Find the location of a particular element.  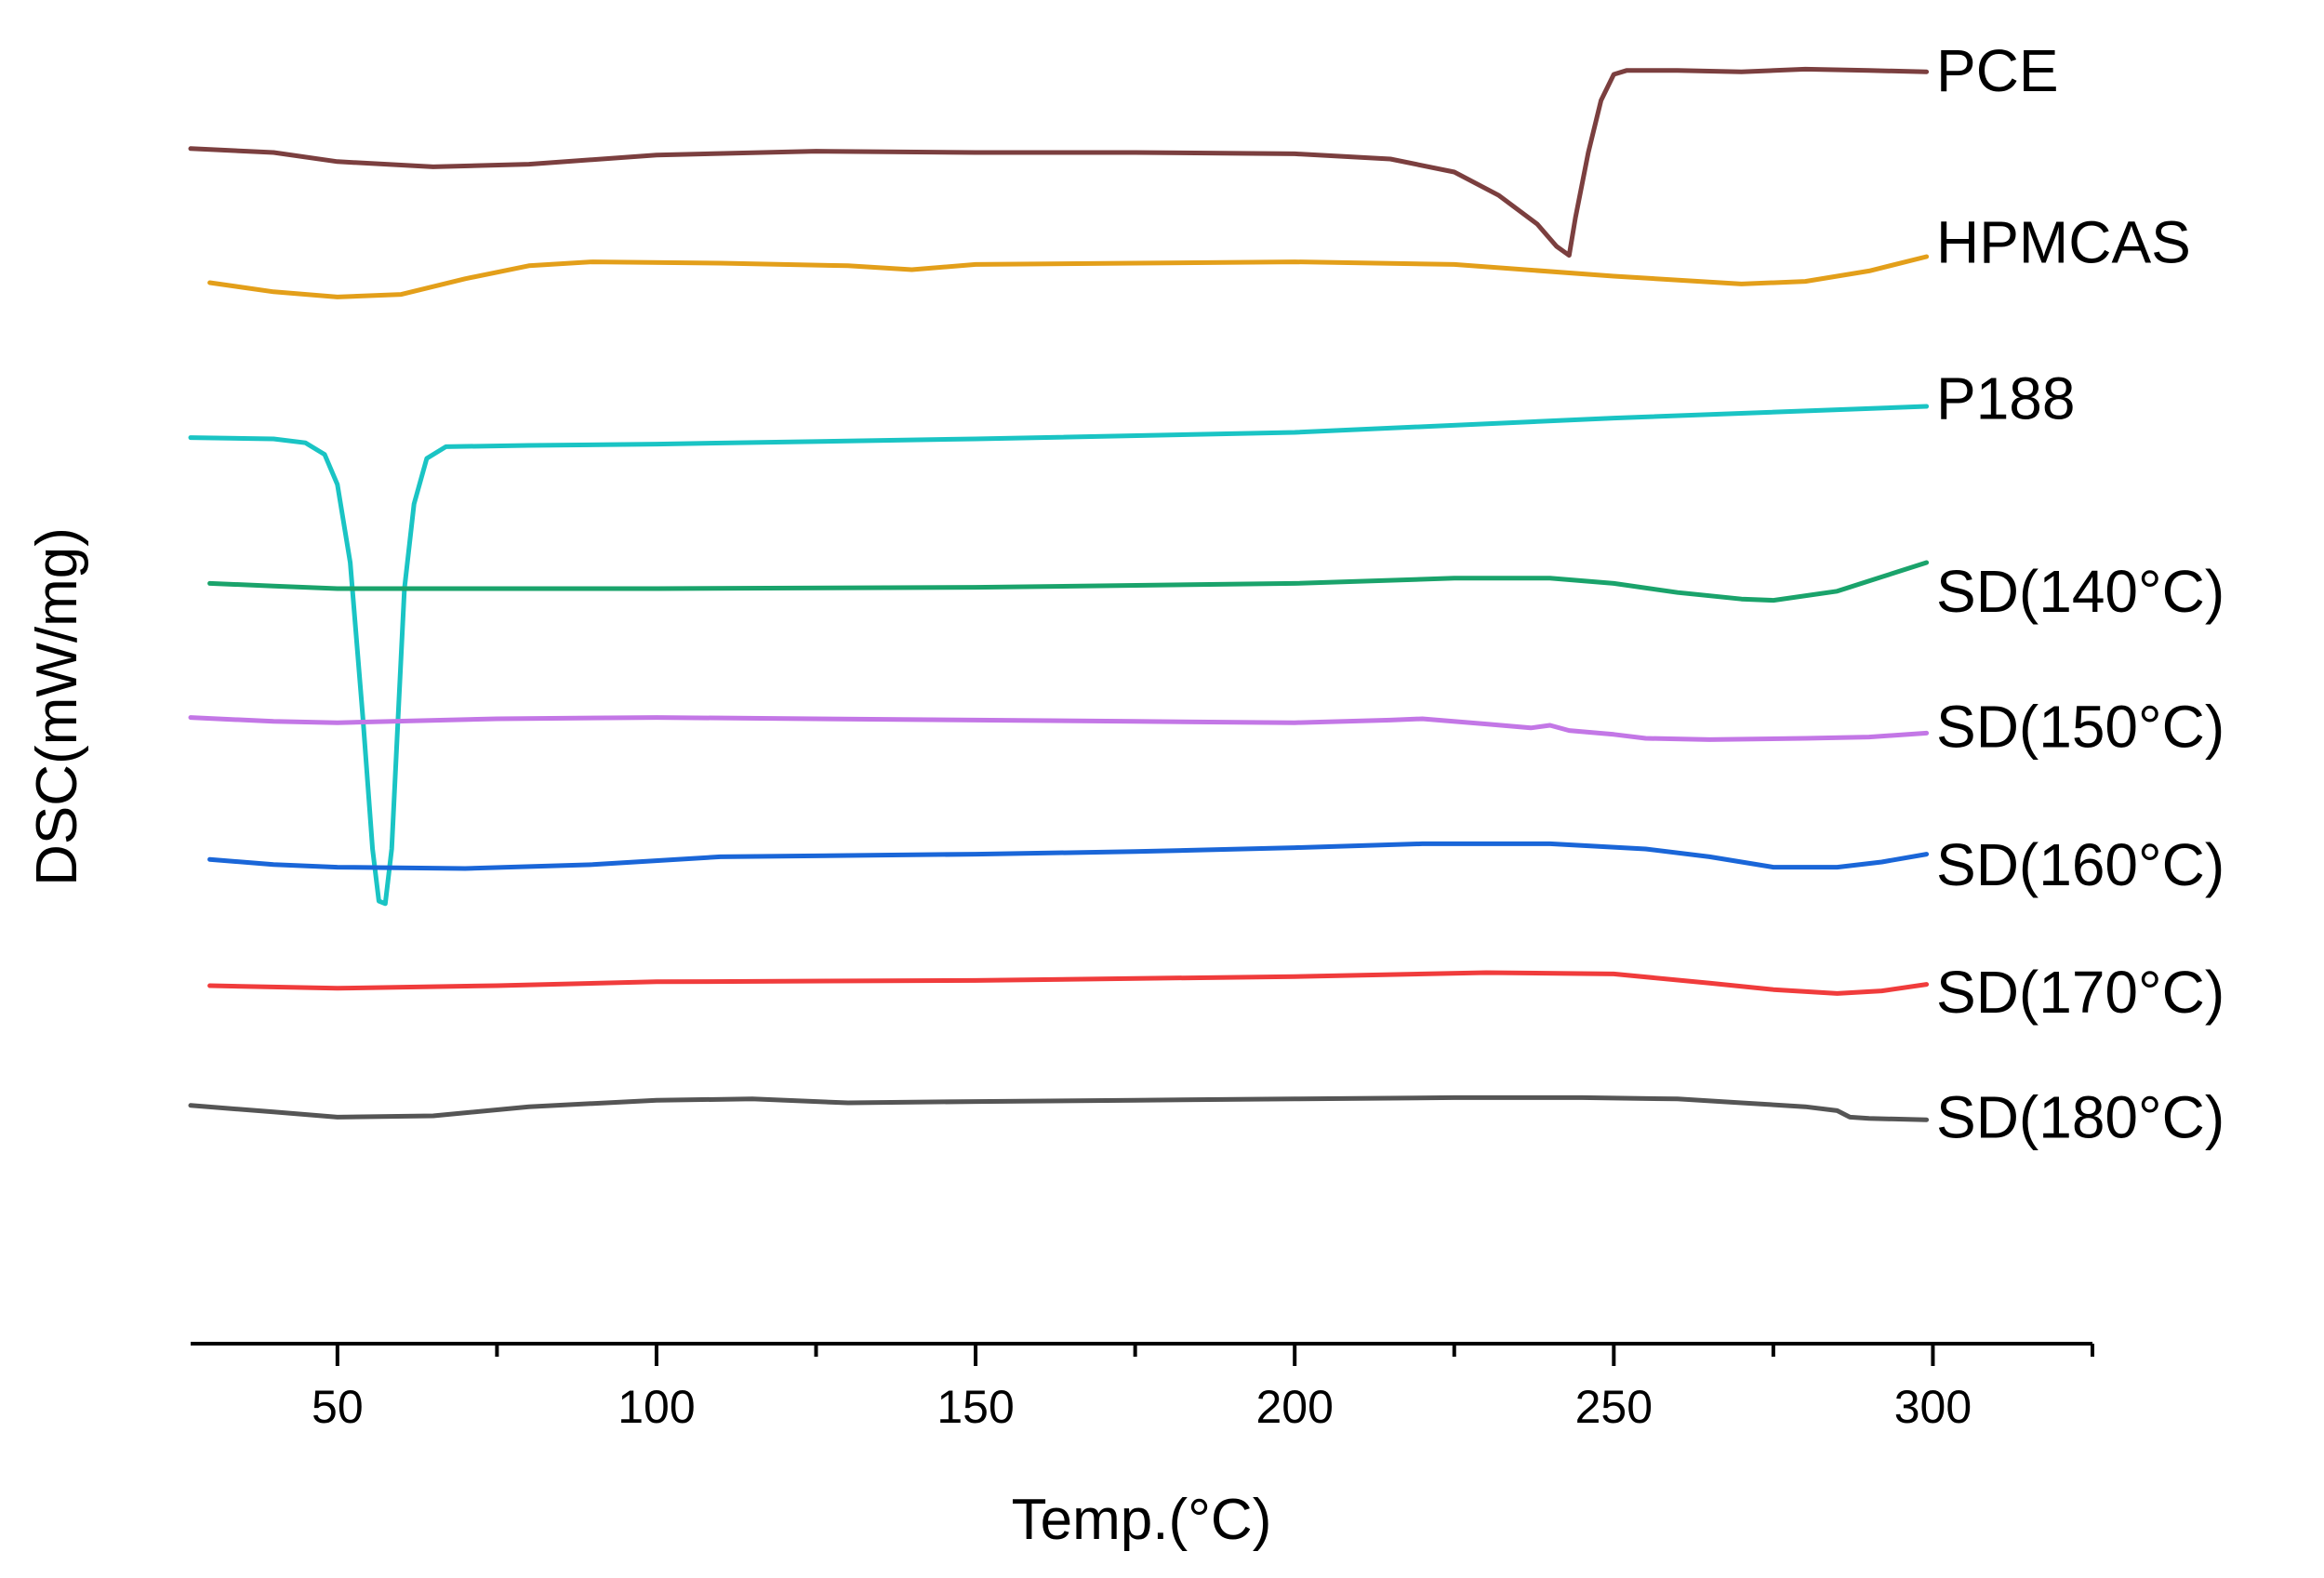

x-tick-label: 200 is located at coordinates (1294, 1407).